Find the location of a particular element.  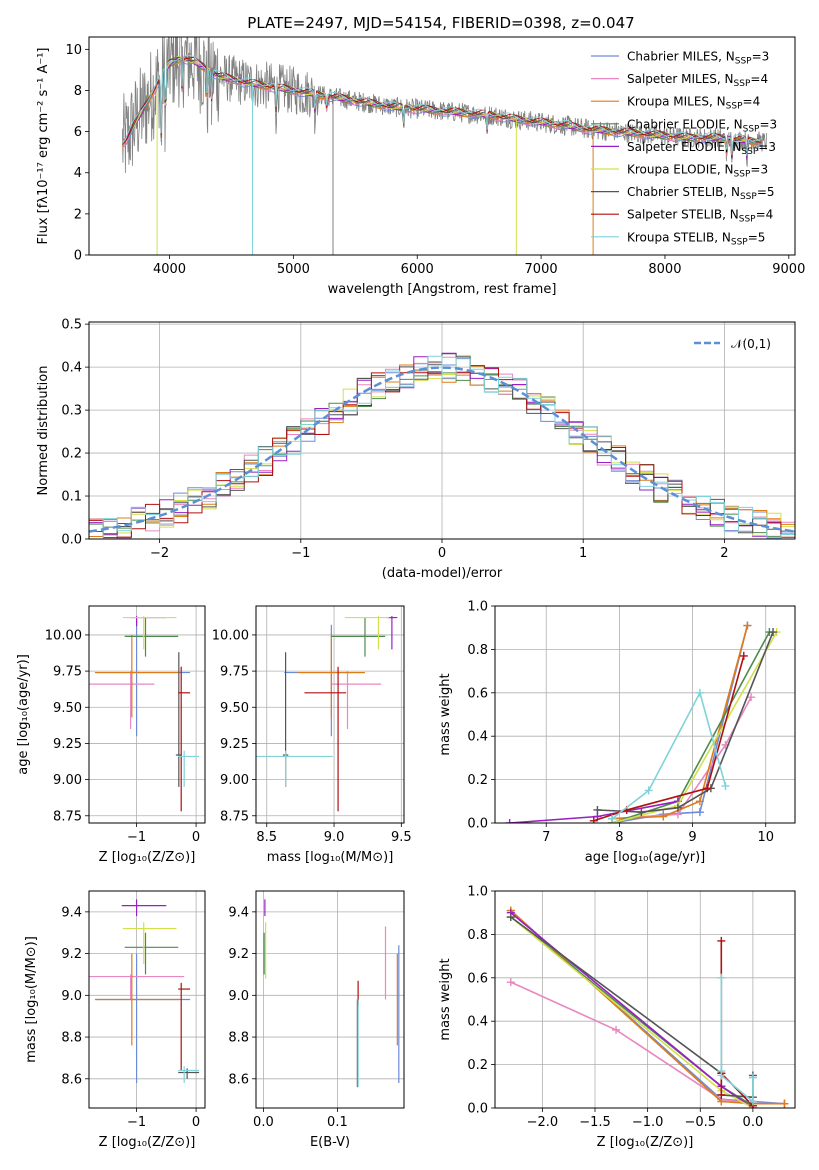

y-tick-label: 0.0 is located at coordinates (477, 1109).